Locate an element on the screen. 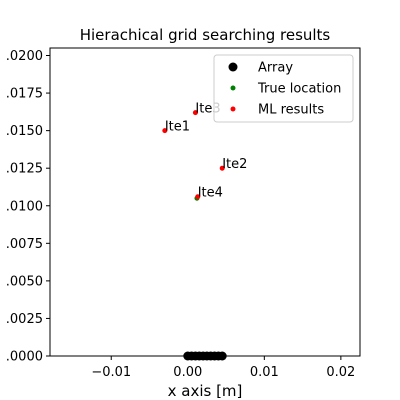 Image resolution: width=400 pixels, height=400 pixels. legend-marker-true-location is located at coordinates (233, 88).